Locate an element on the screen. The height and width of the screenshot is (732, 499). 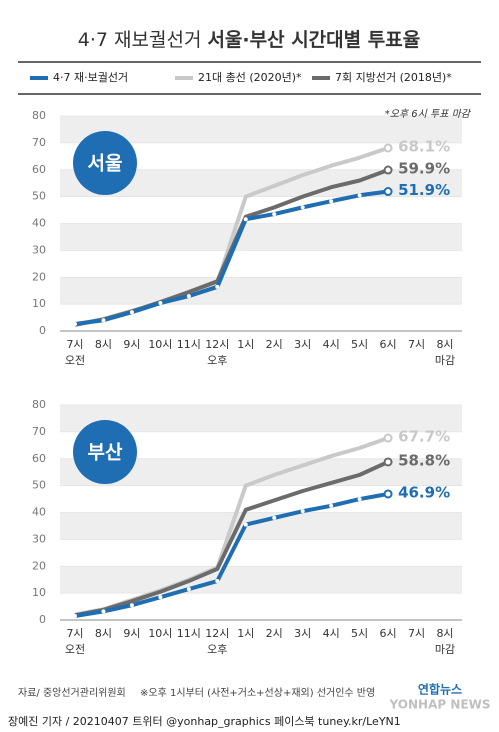
legend-label: 4·7 재·보궐선거 is located at coordinates (90, 77).